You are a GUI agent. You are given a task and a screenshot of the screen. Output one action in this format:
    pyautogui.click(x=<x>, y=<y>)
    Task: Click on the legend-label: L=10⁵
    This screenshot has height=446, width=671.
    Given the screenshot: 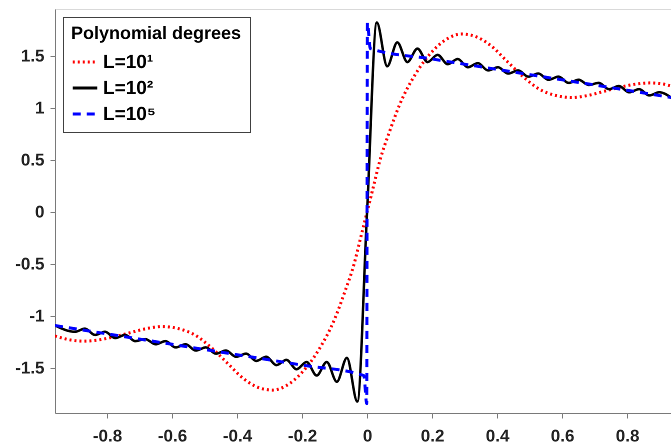 What is the action you would take?
    pyautogui.click(x=129, y=114)
    